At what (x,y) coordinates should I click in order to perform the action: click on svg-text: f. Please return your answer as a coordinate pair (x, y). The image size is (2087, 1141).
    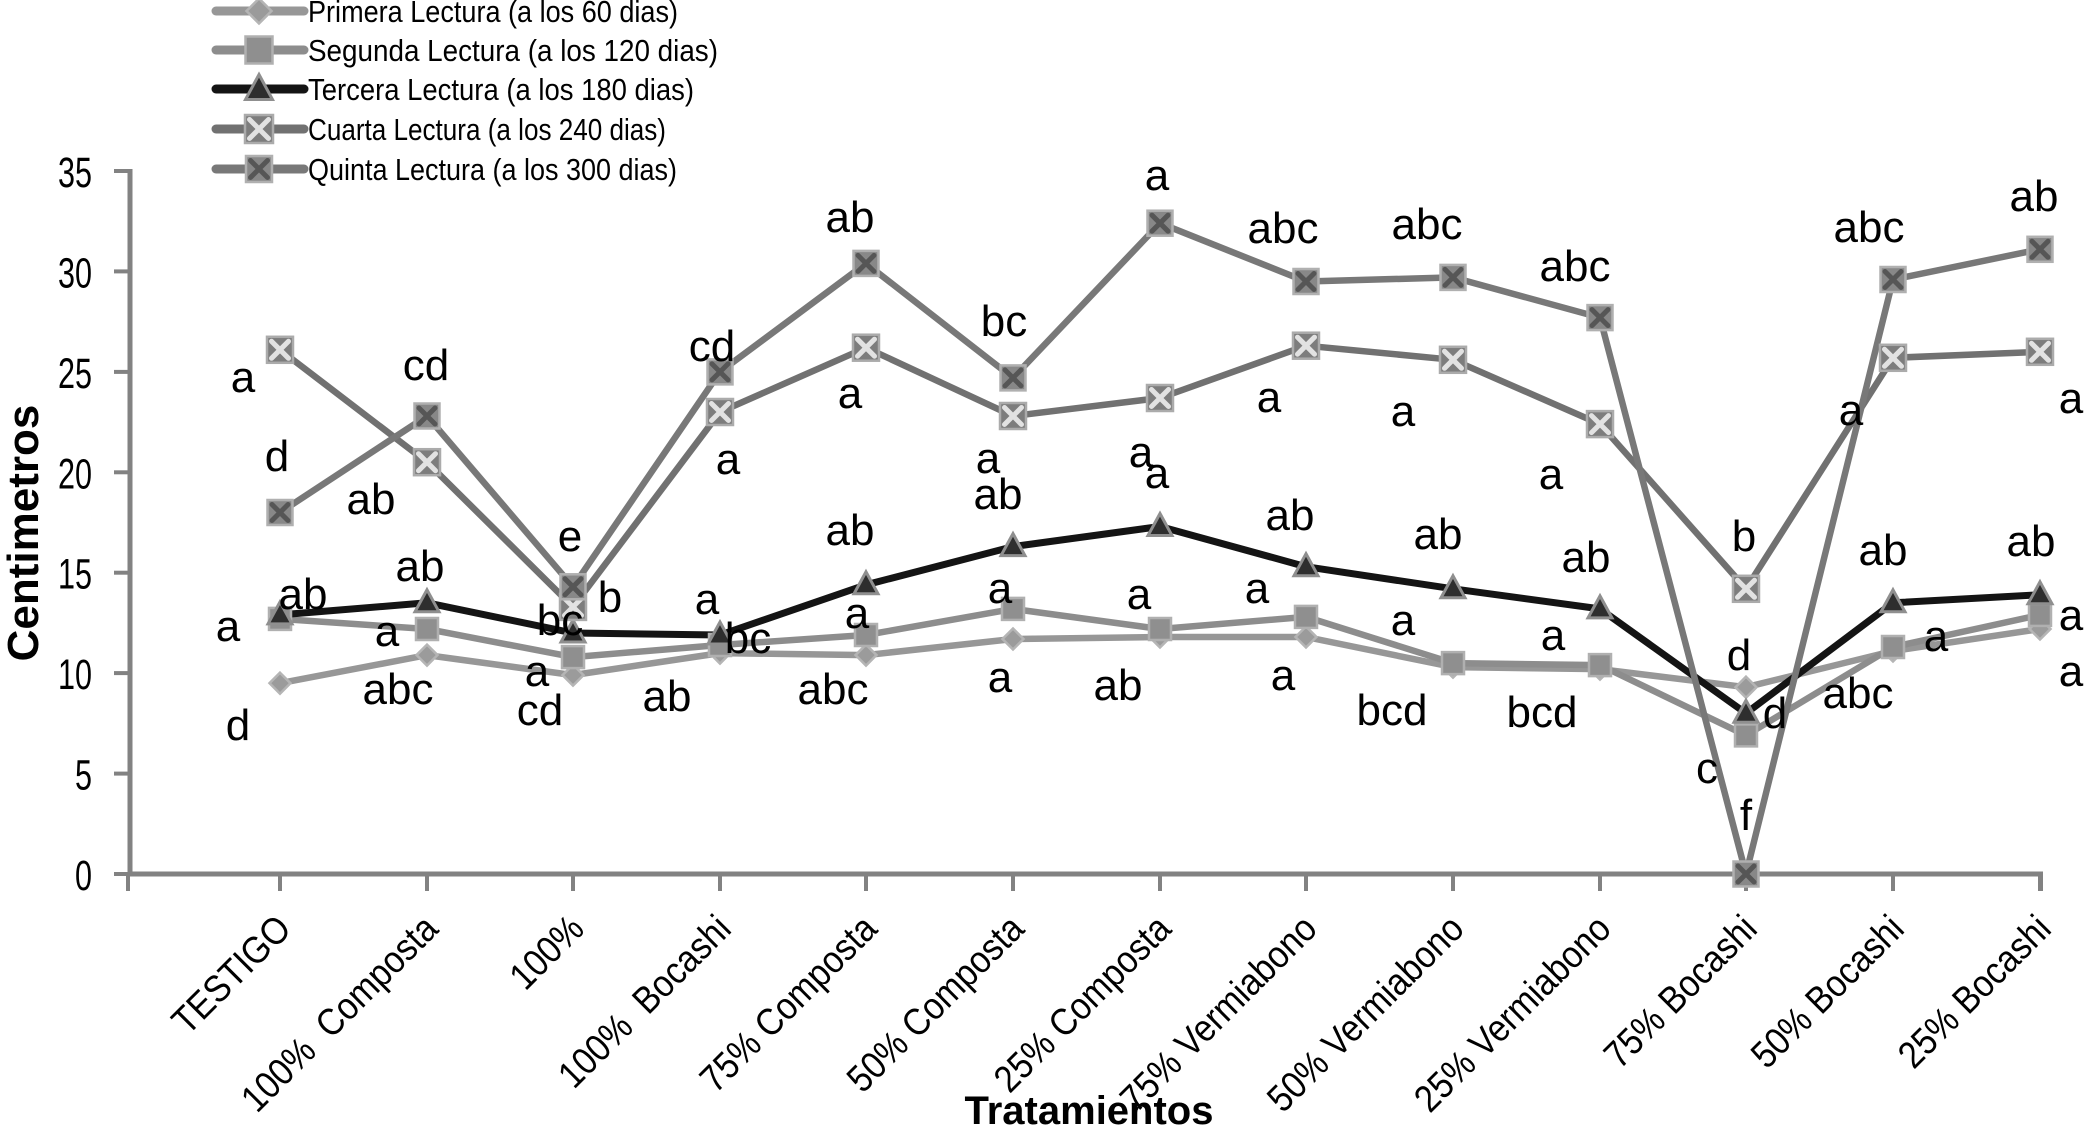
    Looking at the image, I should click on (1746, 815).